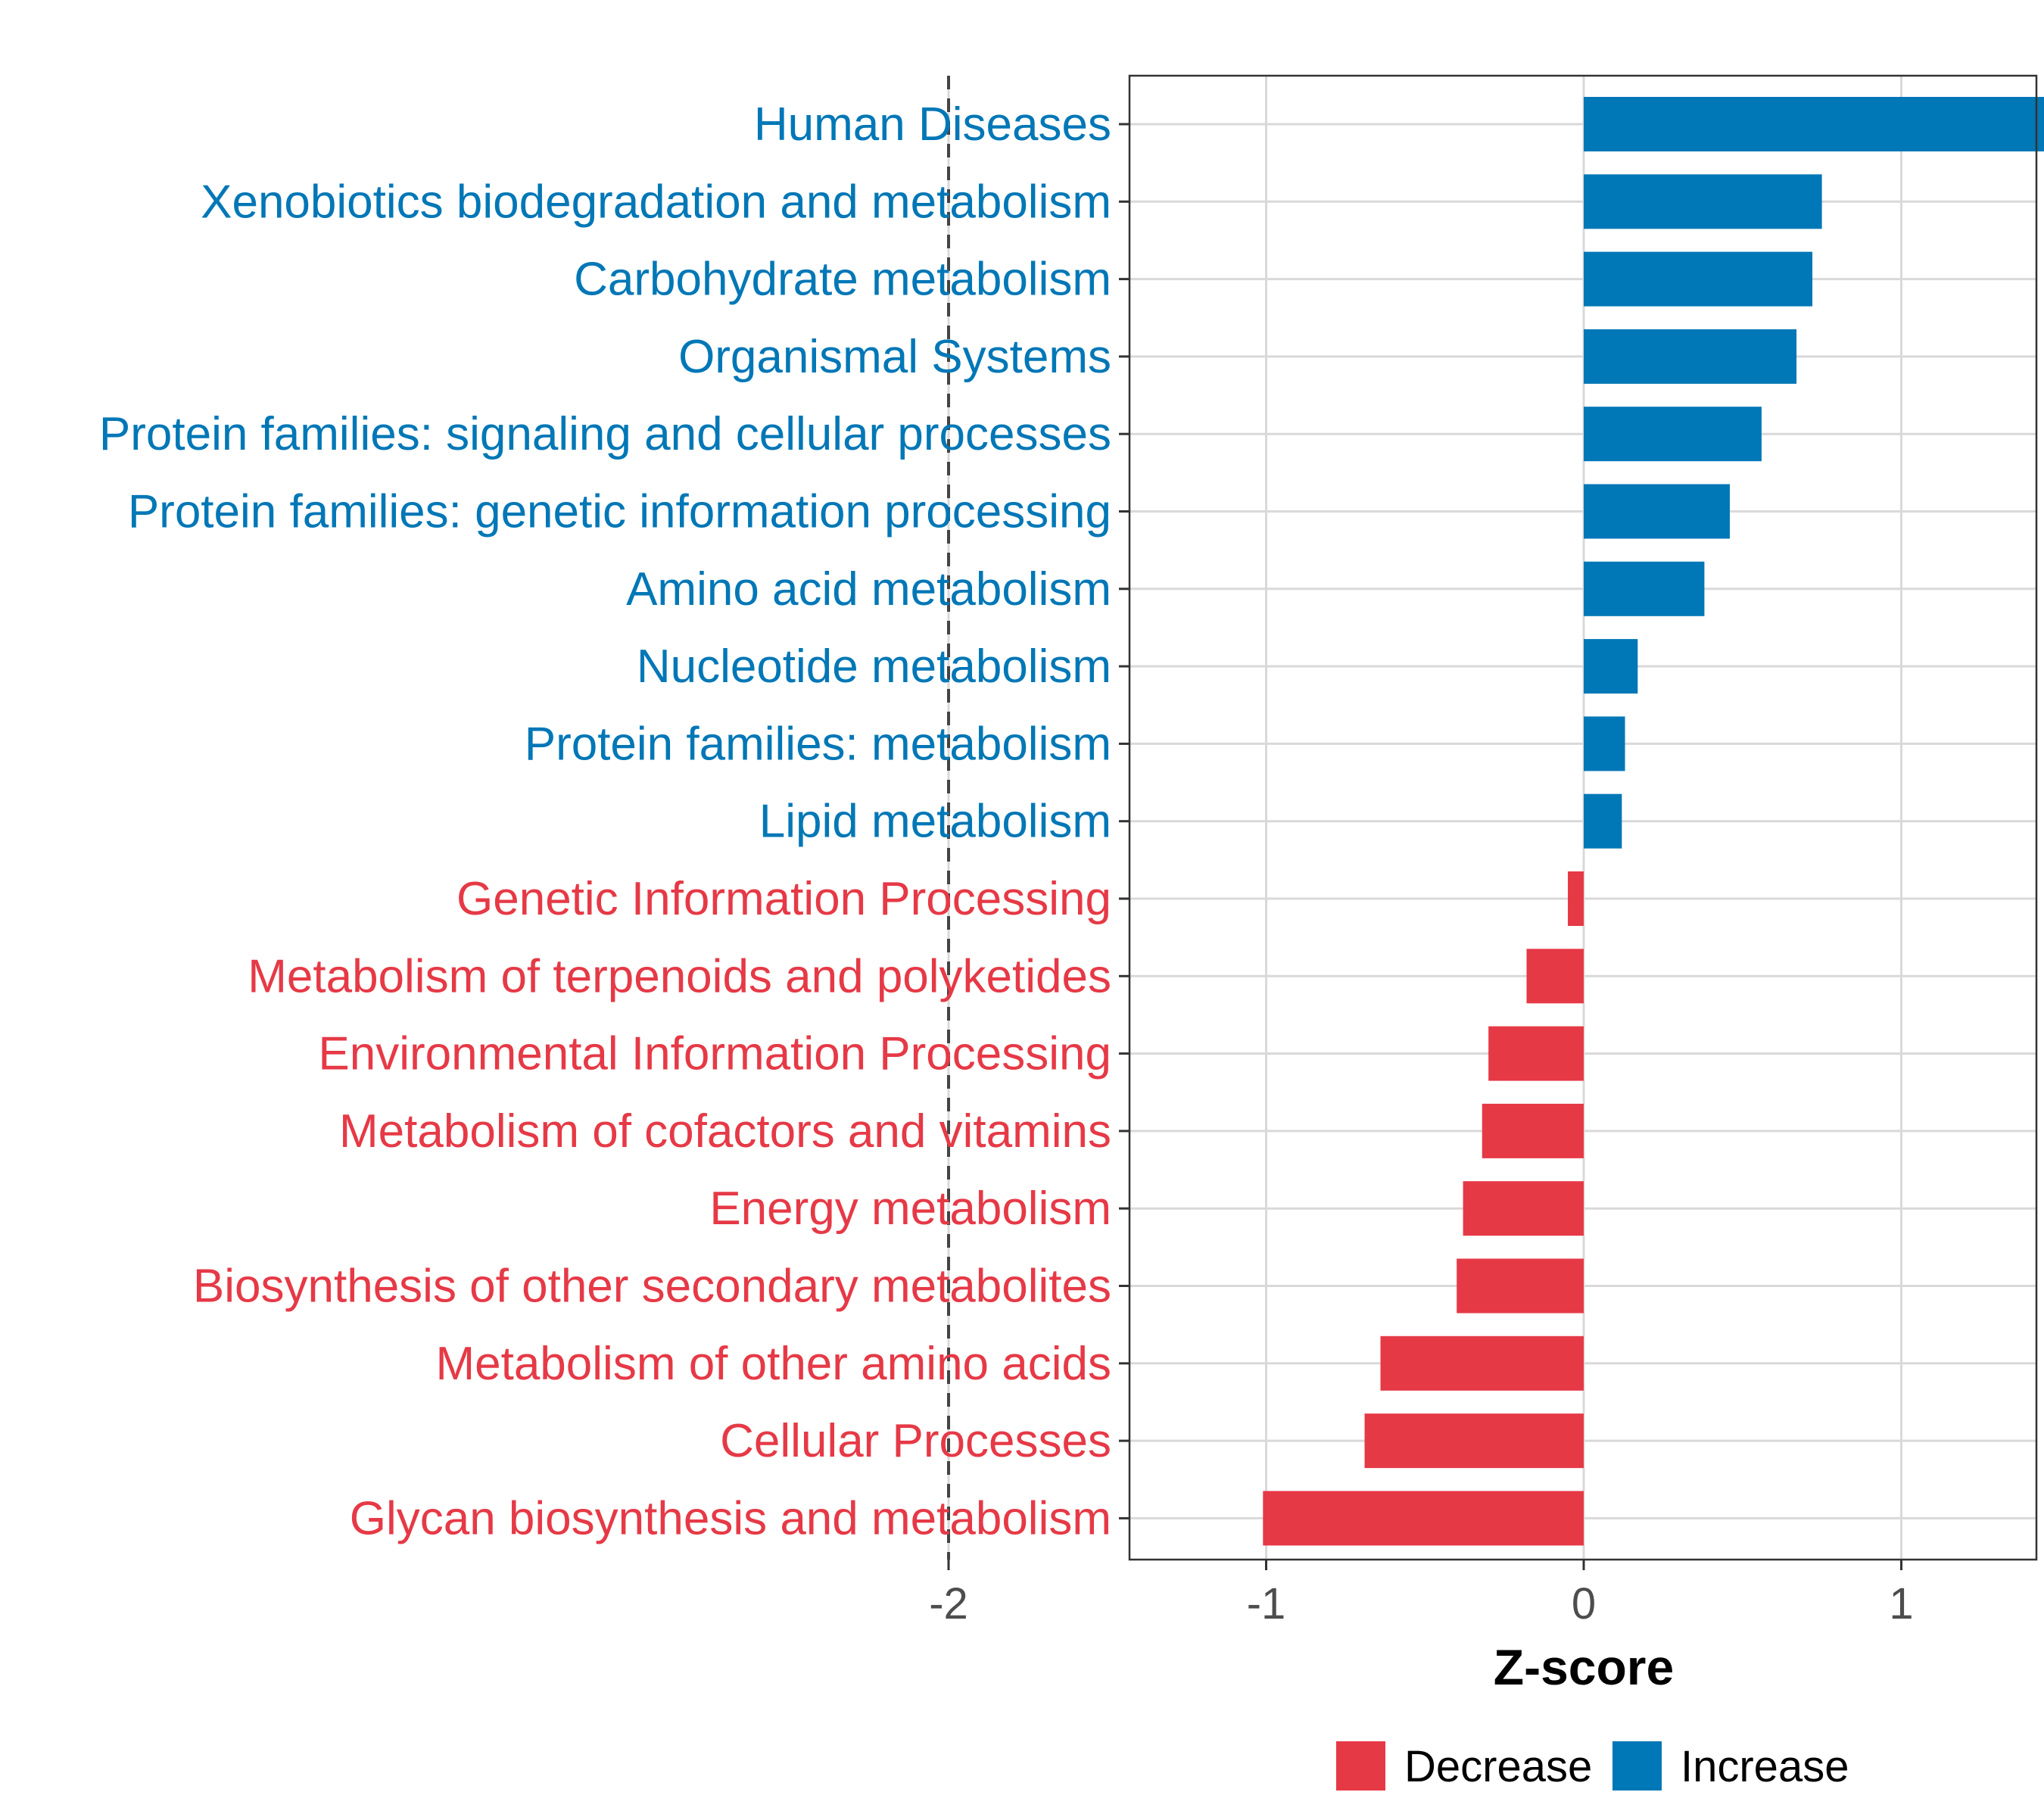 The image size is (2044, 1817). Describe the element at coordinates (1584, 1603) in the screenshot. I see `x-tick-label-2: 0` at that location.